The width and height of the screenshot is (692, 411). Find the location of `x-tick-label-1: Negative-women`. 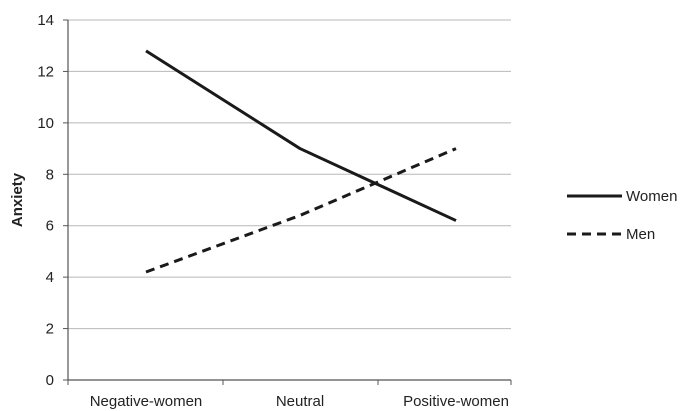

x-tick-label-1: Negative-women is located at coordinates (146, 401).